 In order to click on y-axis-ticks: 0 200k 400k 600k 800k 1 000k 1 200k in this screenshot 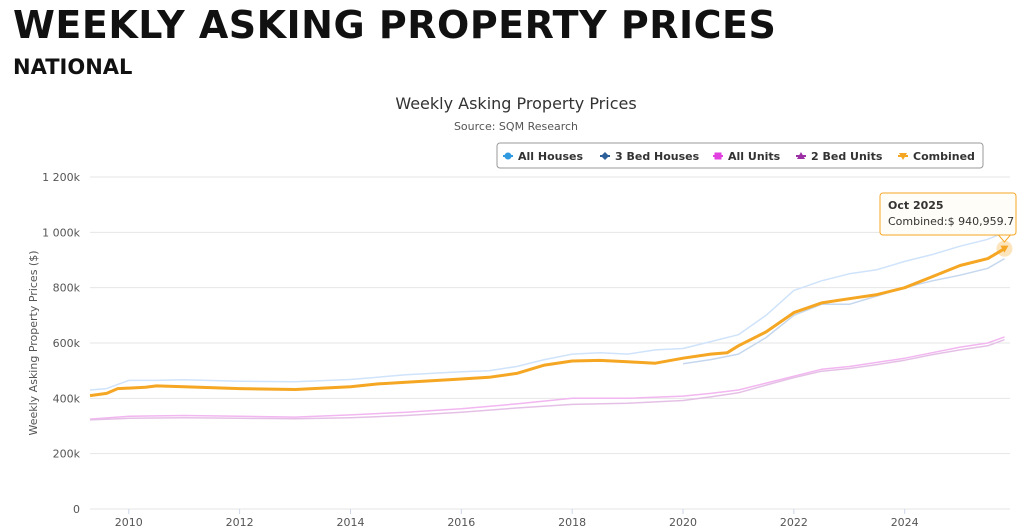, I will do `click(61, 343)`.